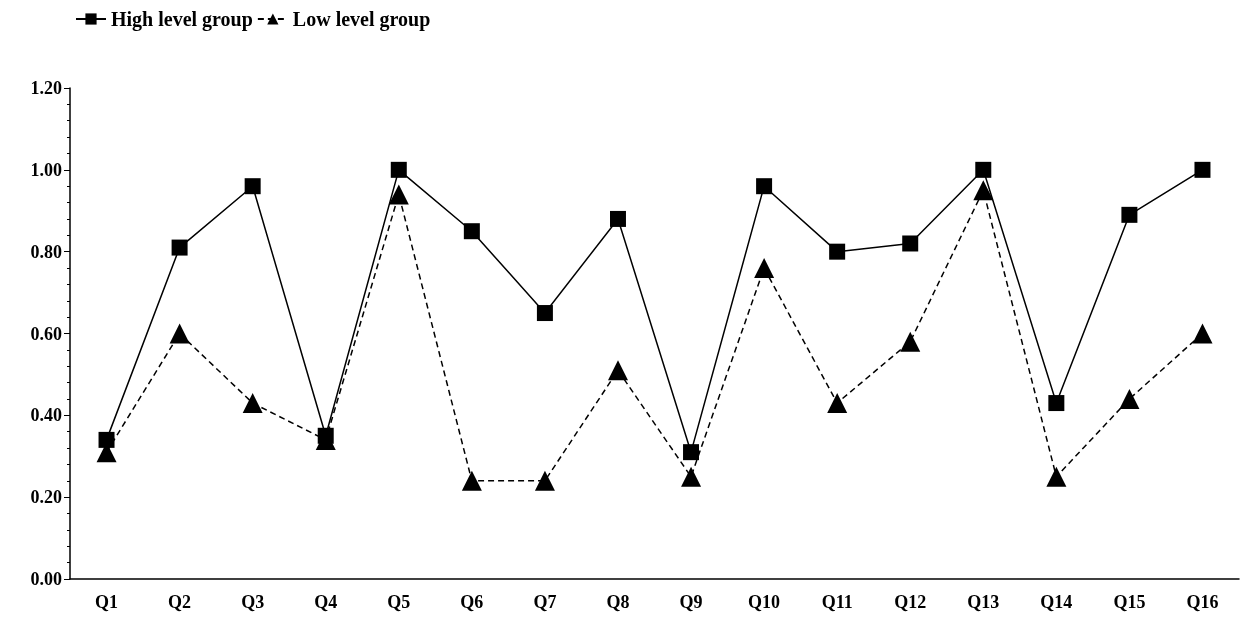 This screenshot has width=1259, height=627. Describe the element at coordinates (837, 602) in the screenshot. I see `x-tick-label: Q11` at that location.